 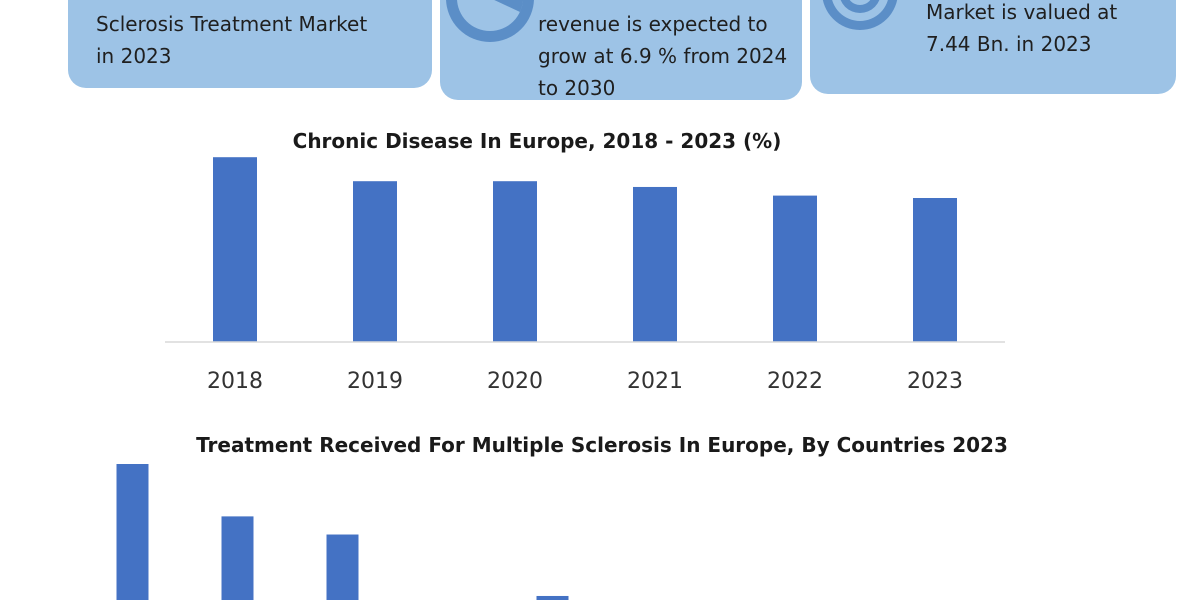 What do you see at coordinates (235, 381) in the screenshot?
I see `chart1-tick-label: 2018` at bounding box center [235, 381].